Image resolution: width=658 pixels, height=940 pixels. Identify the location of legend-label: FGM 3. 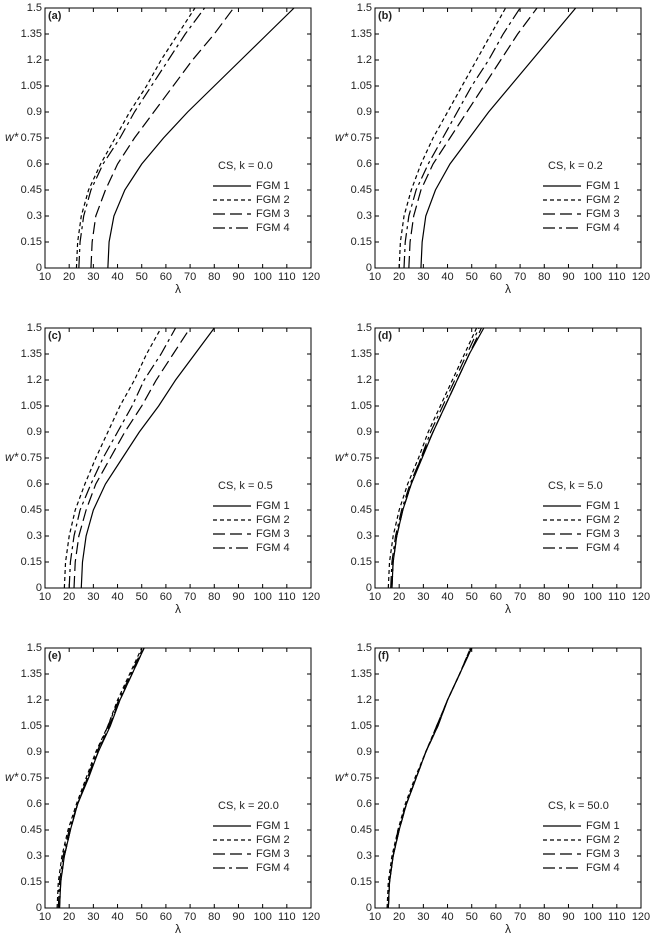
(603, 534).